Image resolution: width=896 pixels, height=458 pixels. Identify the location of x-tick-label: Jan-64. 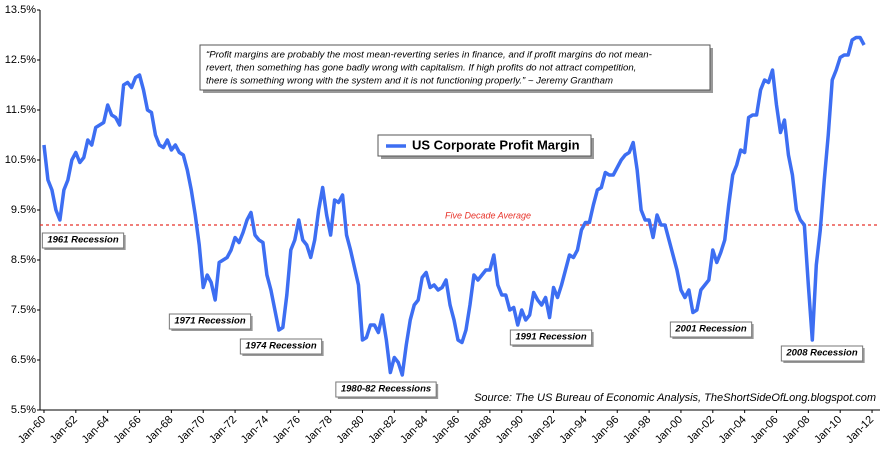
(96, 430).